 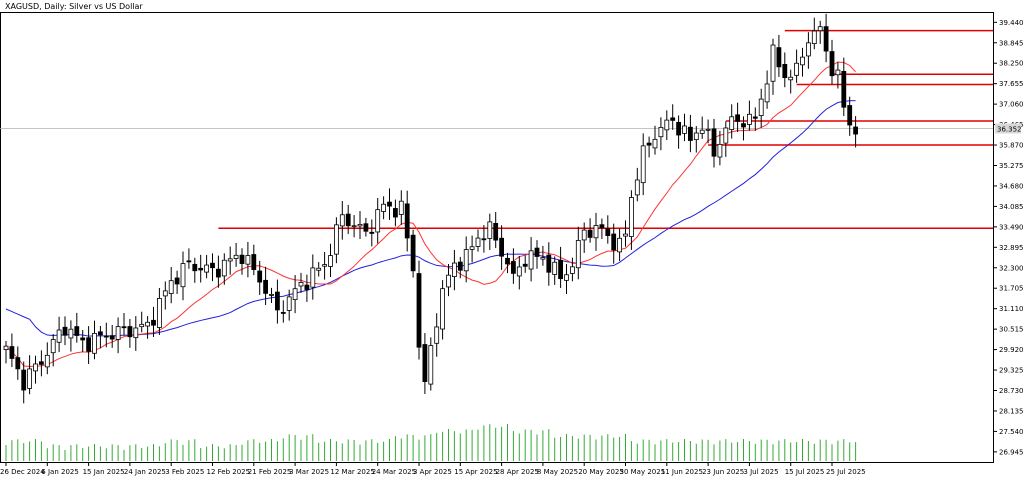 I want to click on y-tick-label: 30.515, so click(x=1011, y=330).